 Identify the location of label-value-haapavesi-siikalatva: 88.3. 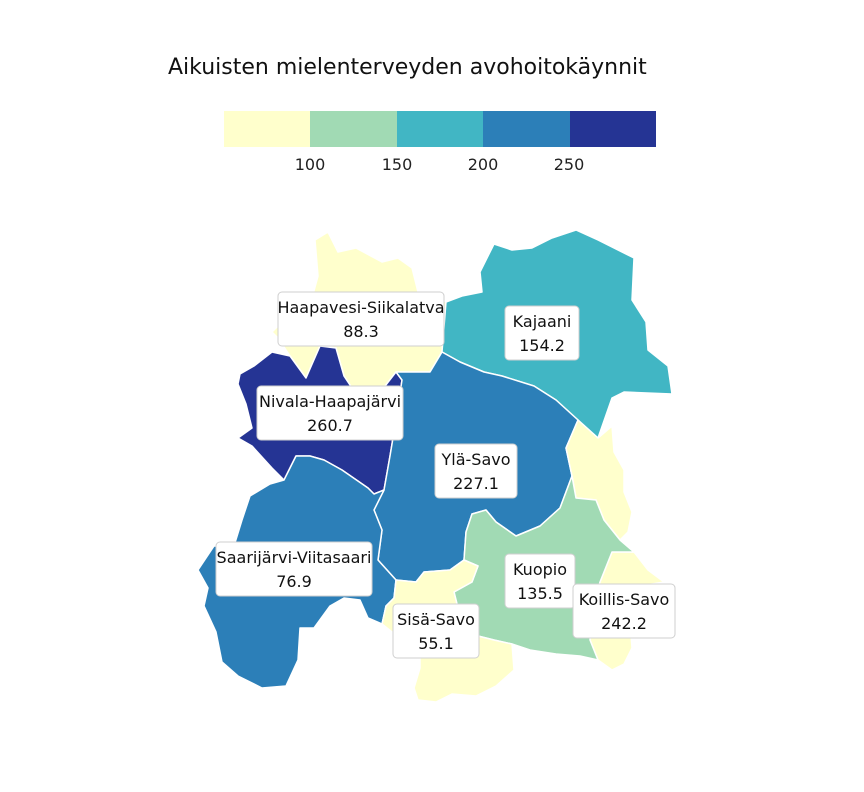
(361, 331).